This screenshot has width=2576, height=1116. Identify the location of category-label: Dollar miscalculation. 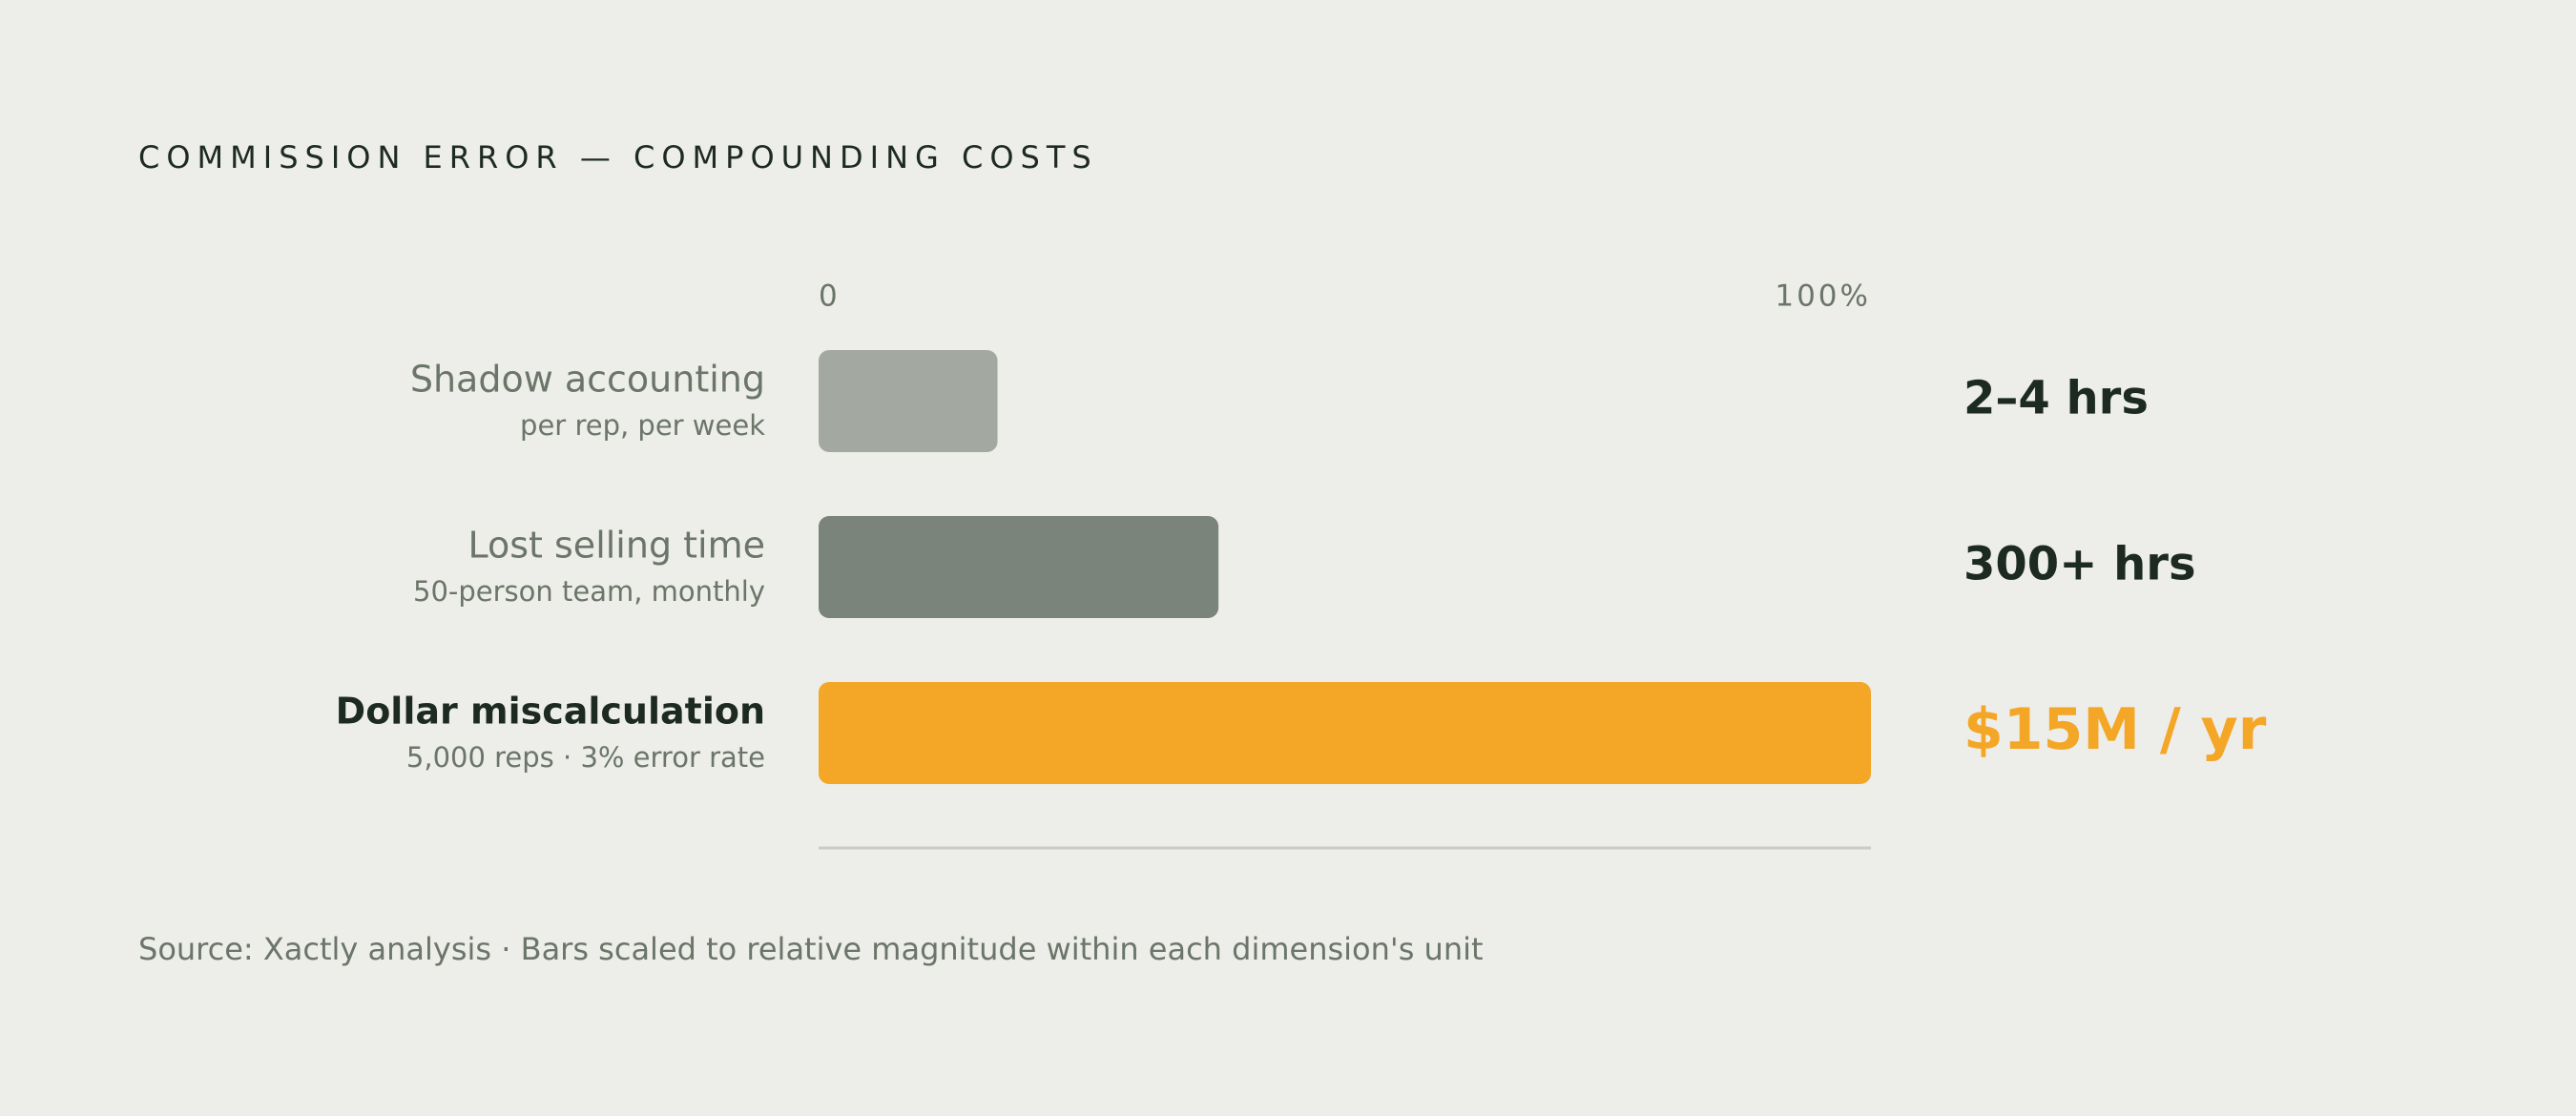
(550, 712).